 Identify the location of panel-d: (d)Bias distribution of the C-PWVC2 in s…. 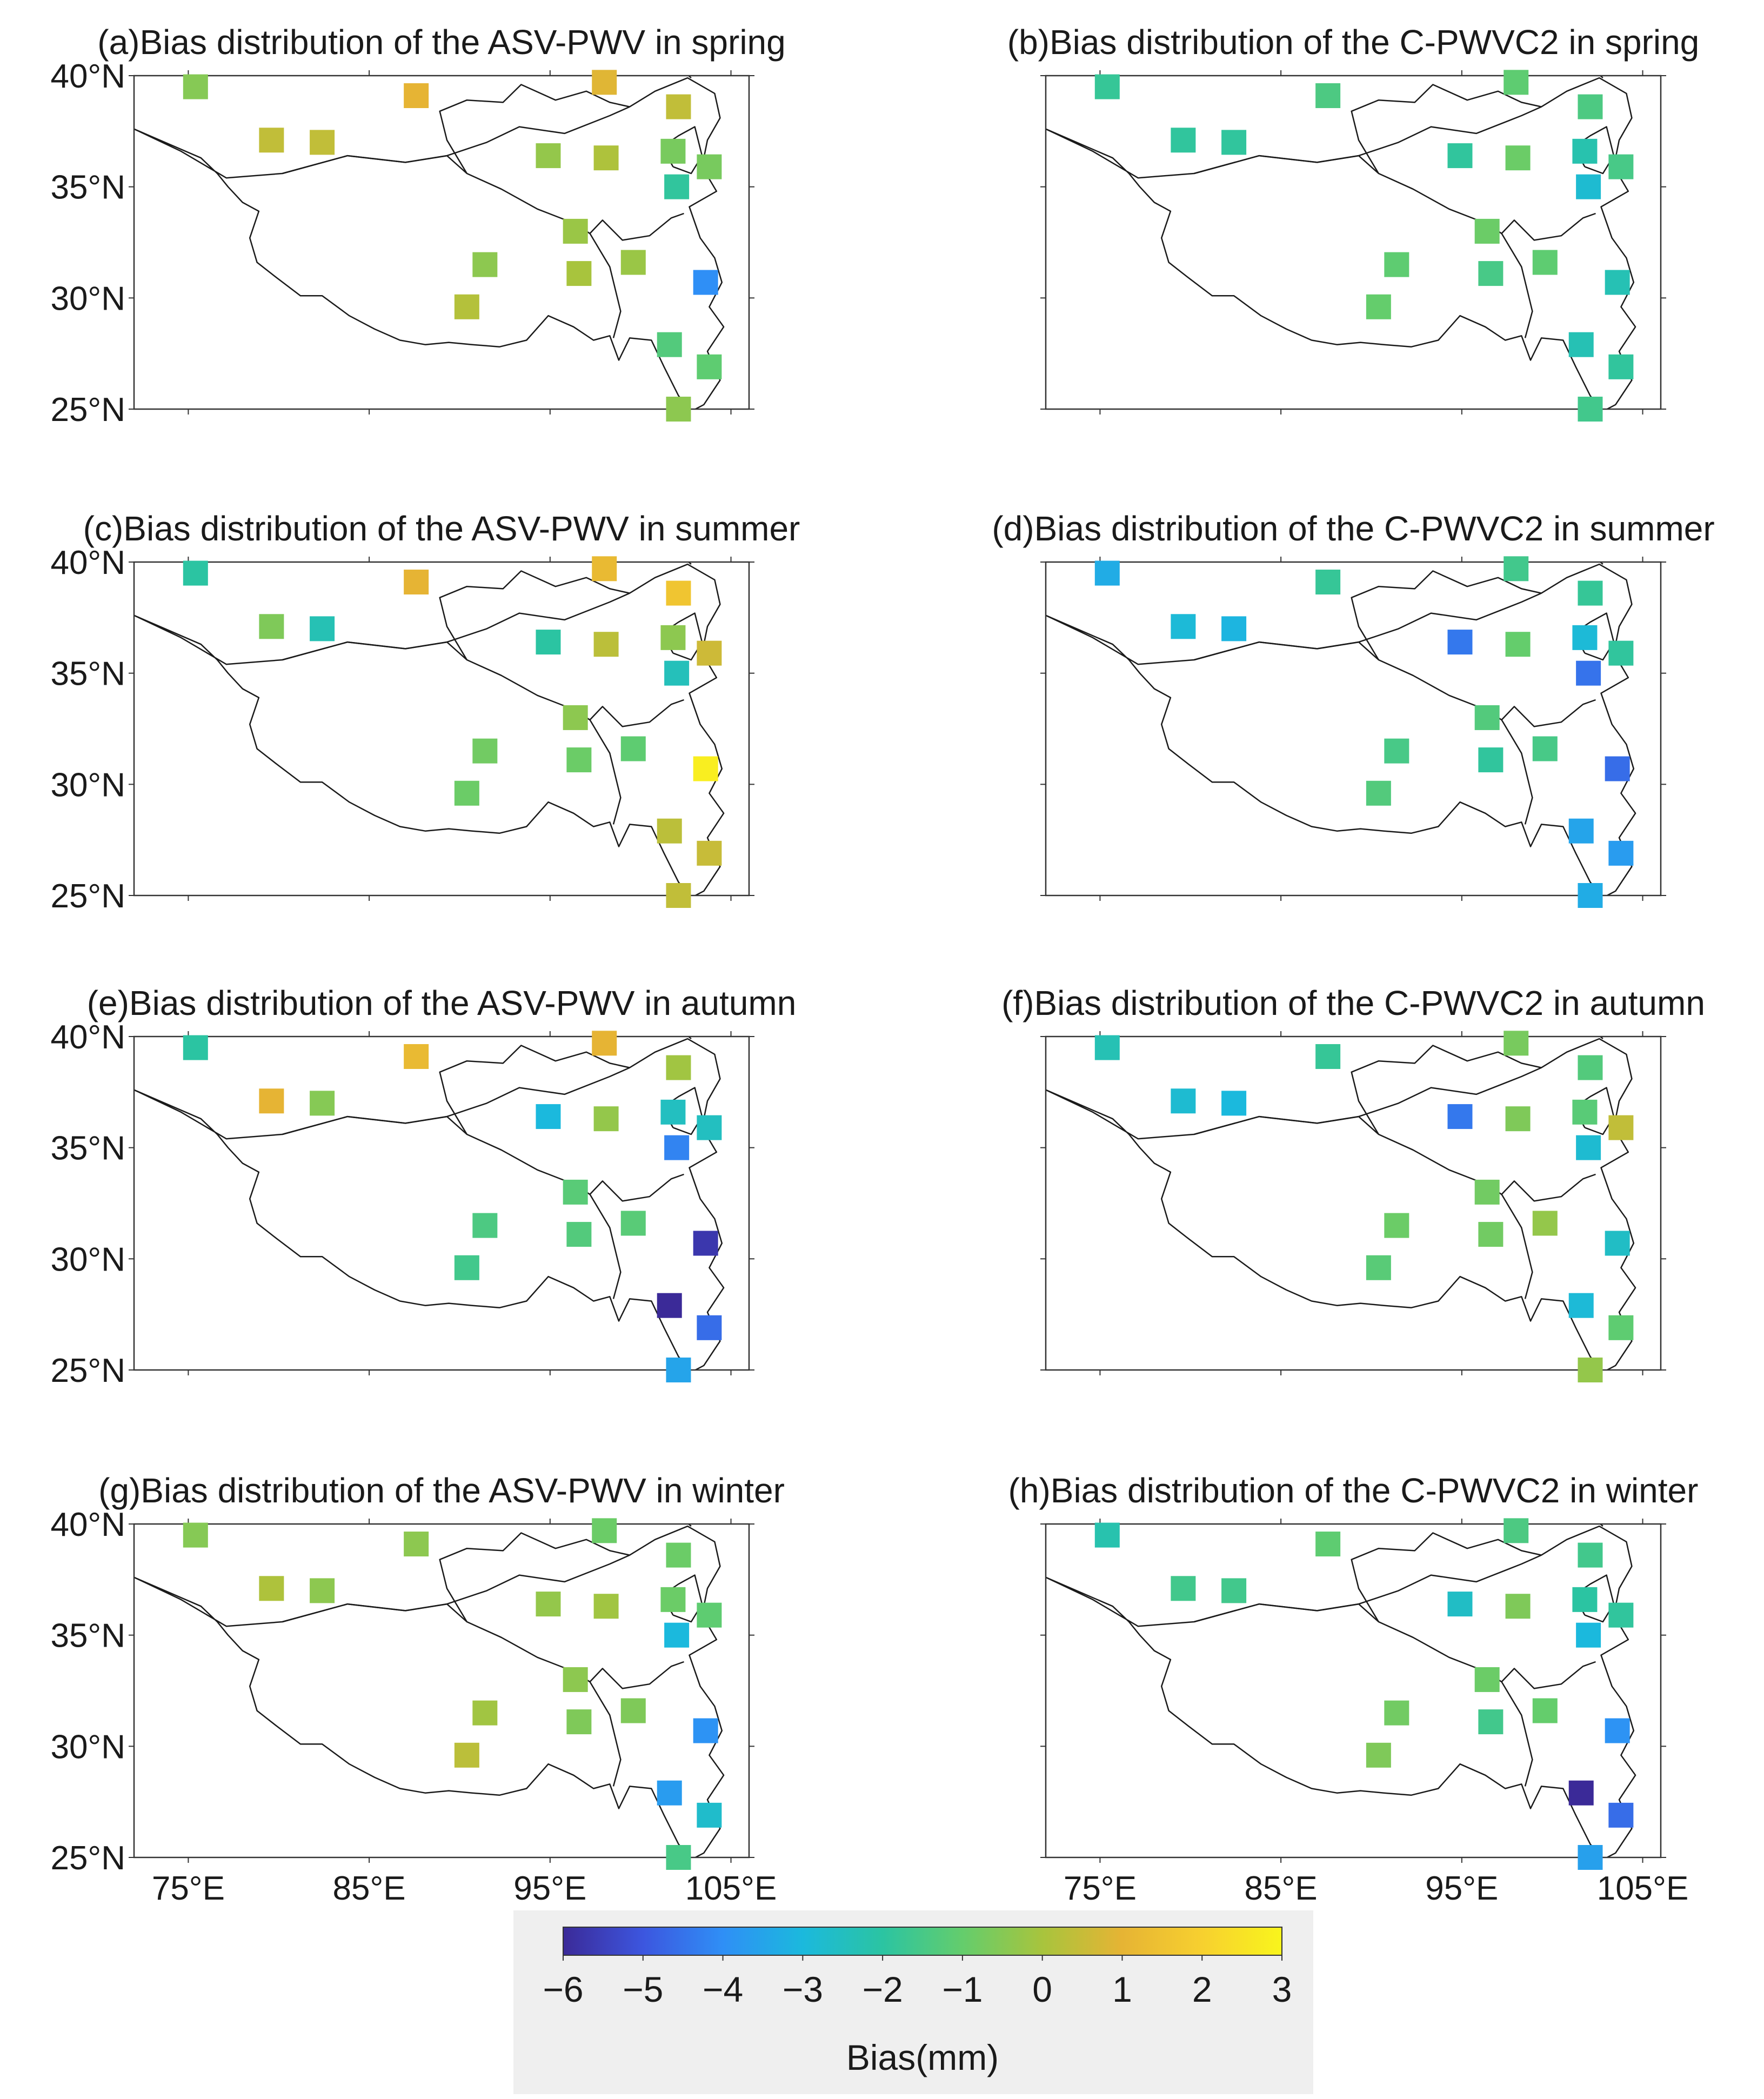
(1353, 708).